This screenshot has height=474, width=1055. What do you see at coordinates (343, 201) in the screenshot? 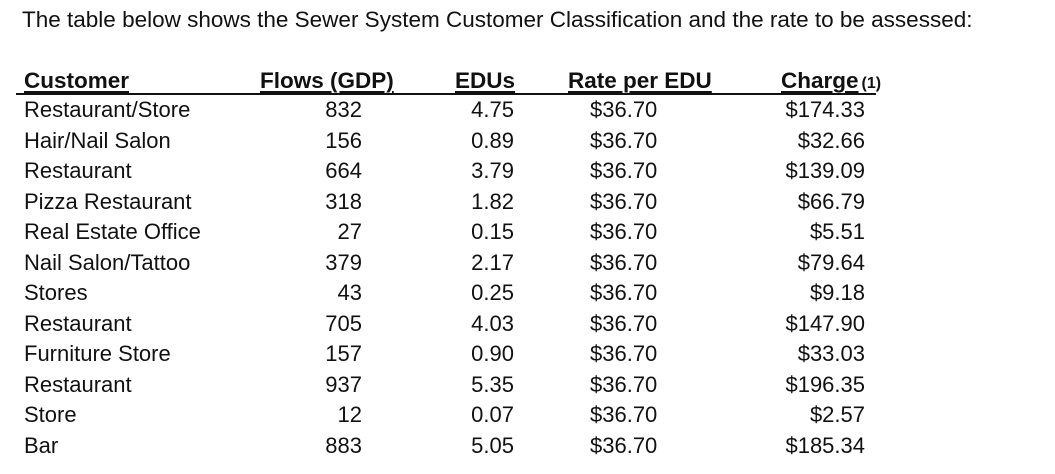
I see `cell-flows: 318` at bounding box center [343, 201].